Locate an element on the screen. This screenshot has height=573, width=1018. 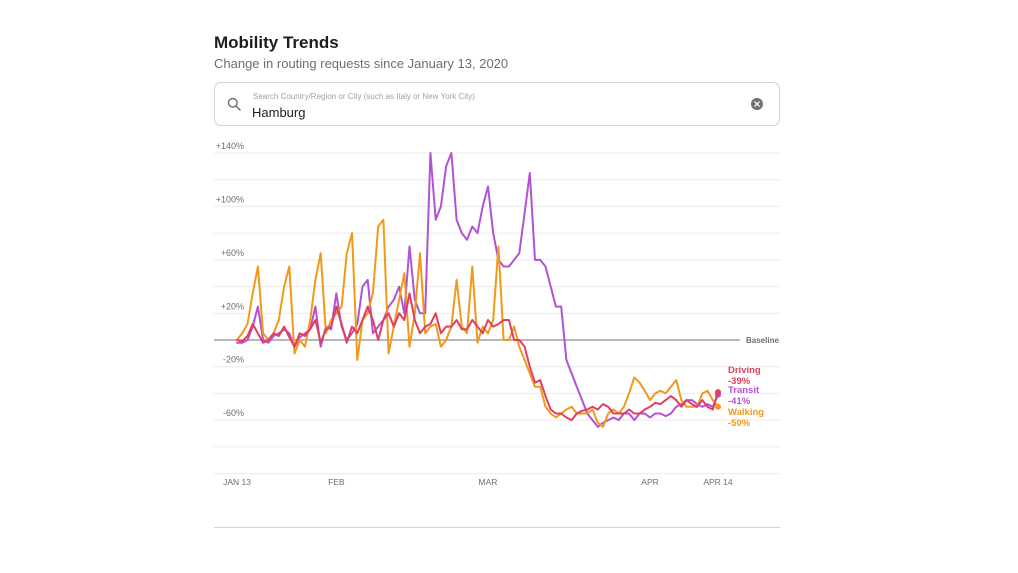
y-tick-label: +60% is located at coordinates (232, 253).